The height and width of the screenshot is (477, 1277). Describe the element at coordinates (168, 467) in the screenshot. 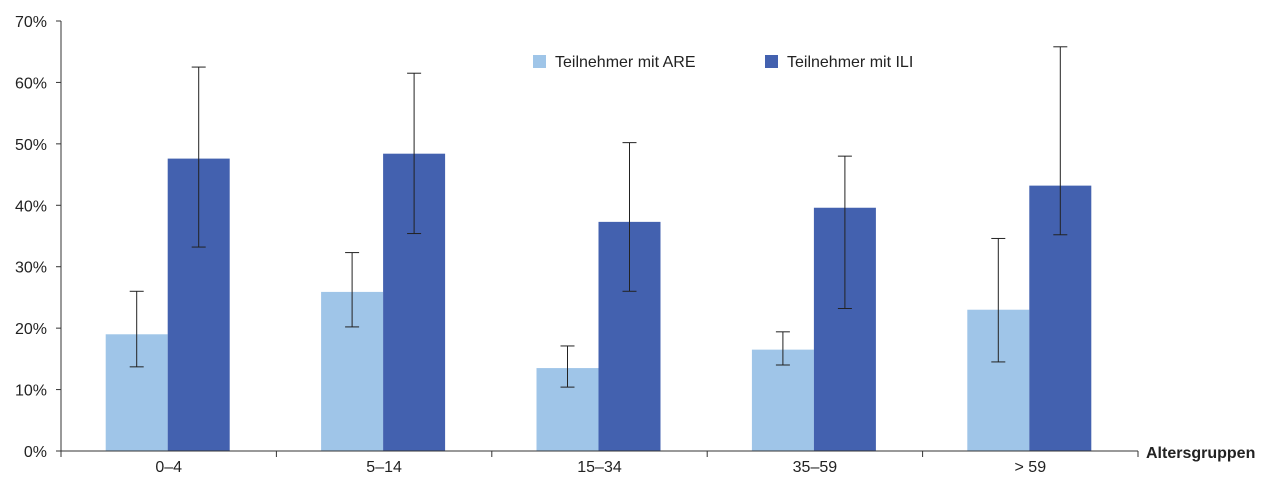

I see `x-tick-label: 0–4` at that location.